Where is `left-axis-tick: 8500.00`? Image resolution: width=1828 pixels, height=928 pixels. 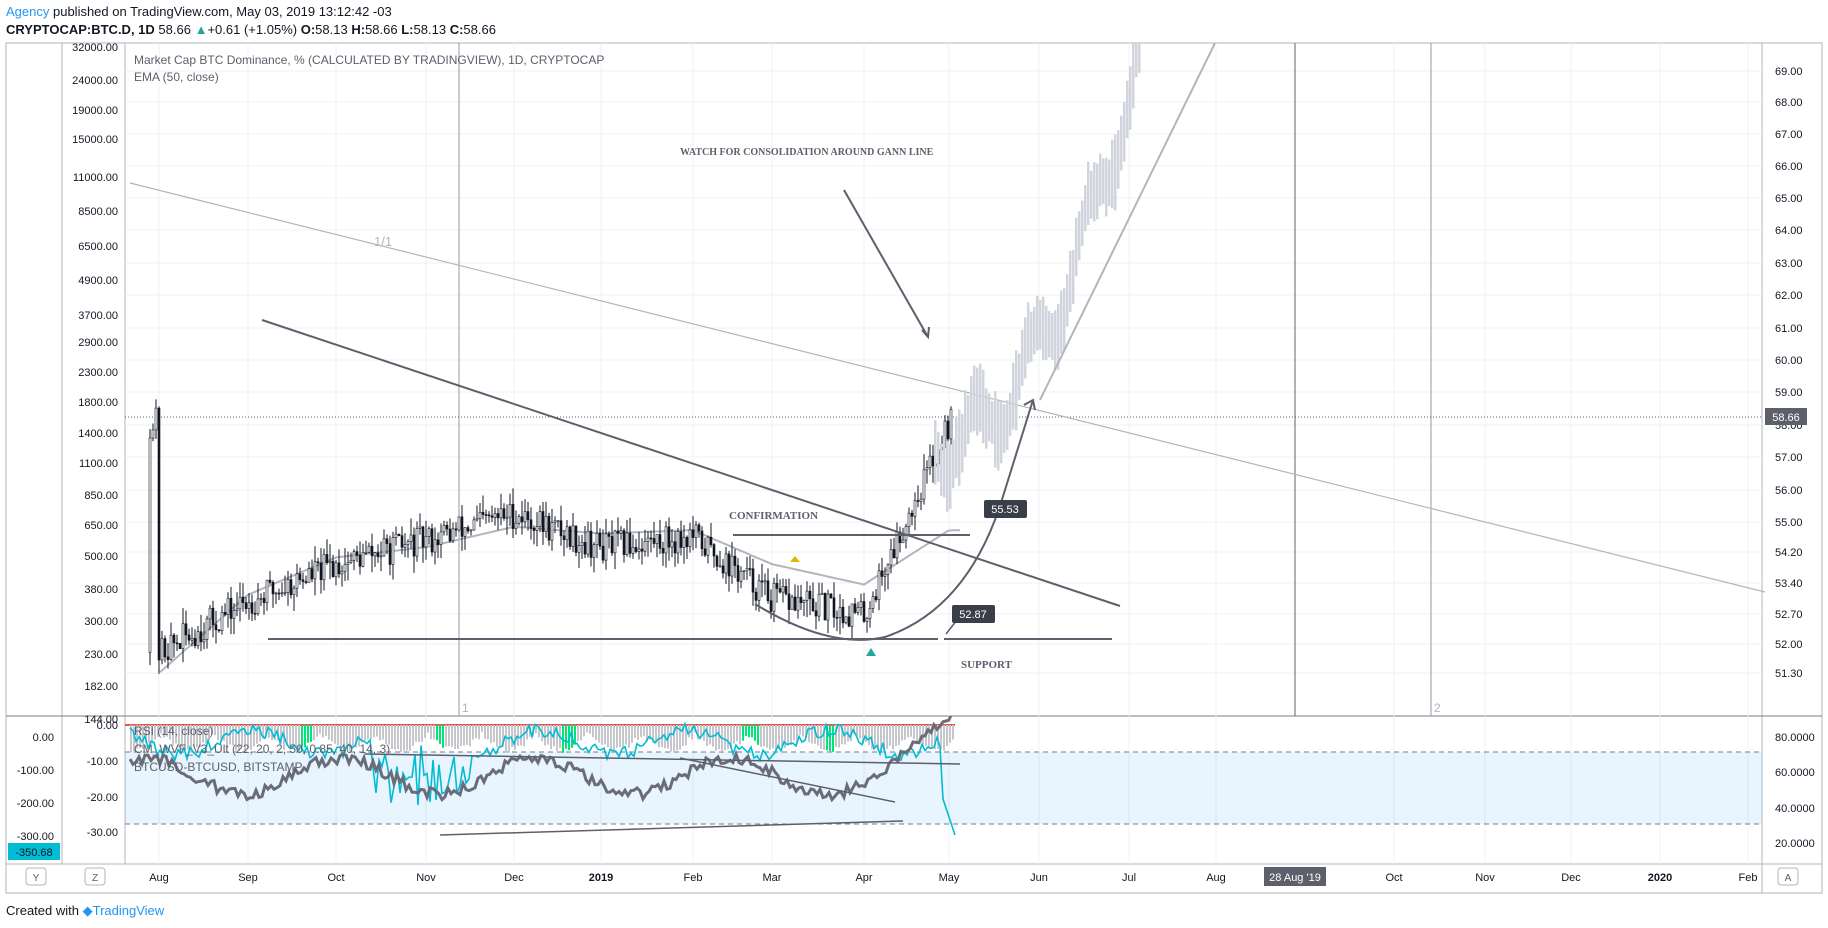 left-axis-tick: 8500.00 is located at coordinates (98, 212).